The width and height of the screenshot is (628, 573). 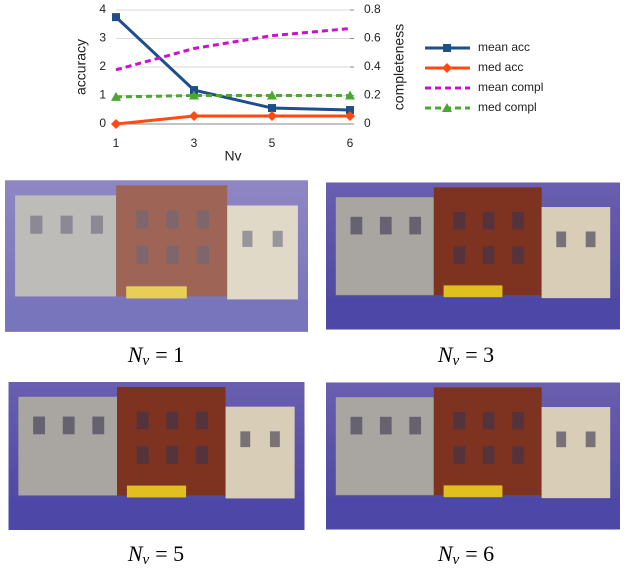 I want to click on y2-tick-label: 0.4, so click(x=372, y=66).